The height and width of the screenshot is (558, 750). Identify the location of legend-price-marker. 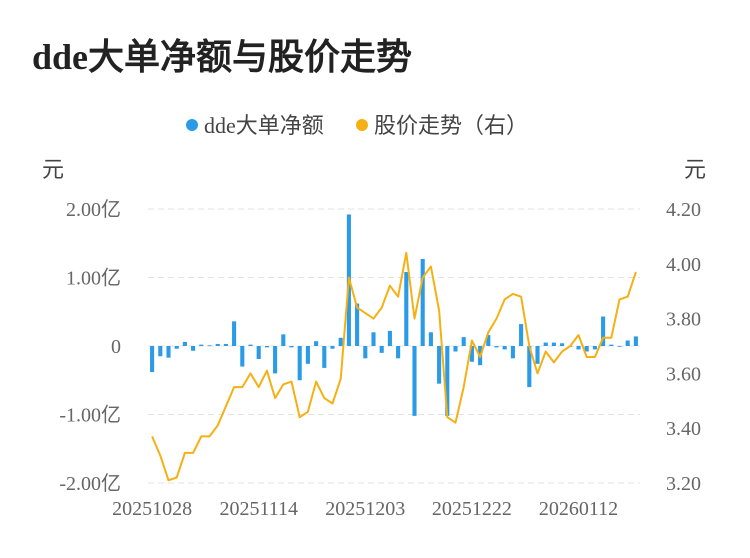
(362, 125).